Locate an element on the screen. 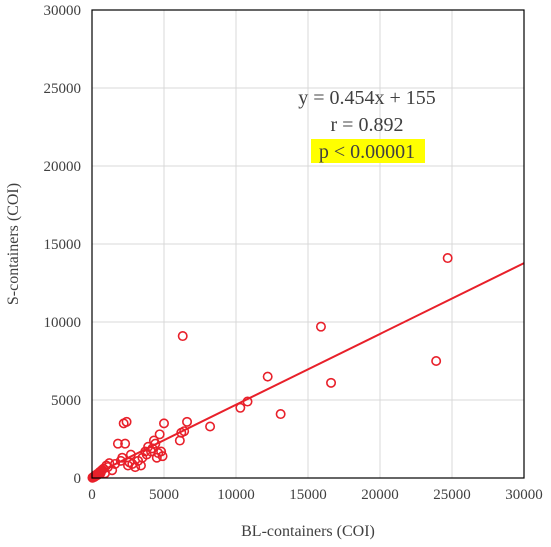 This screenshot has height=547, width=551. x-tick-label: 30000 is located at coordinates (524, 495).